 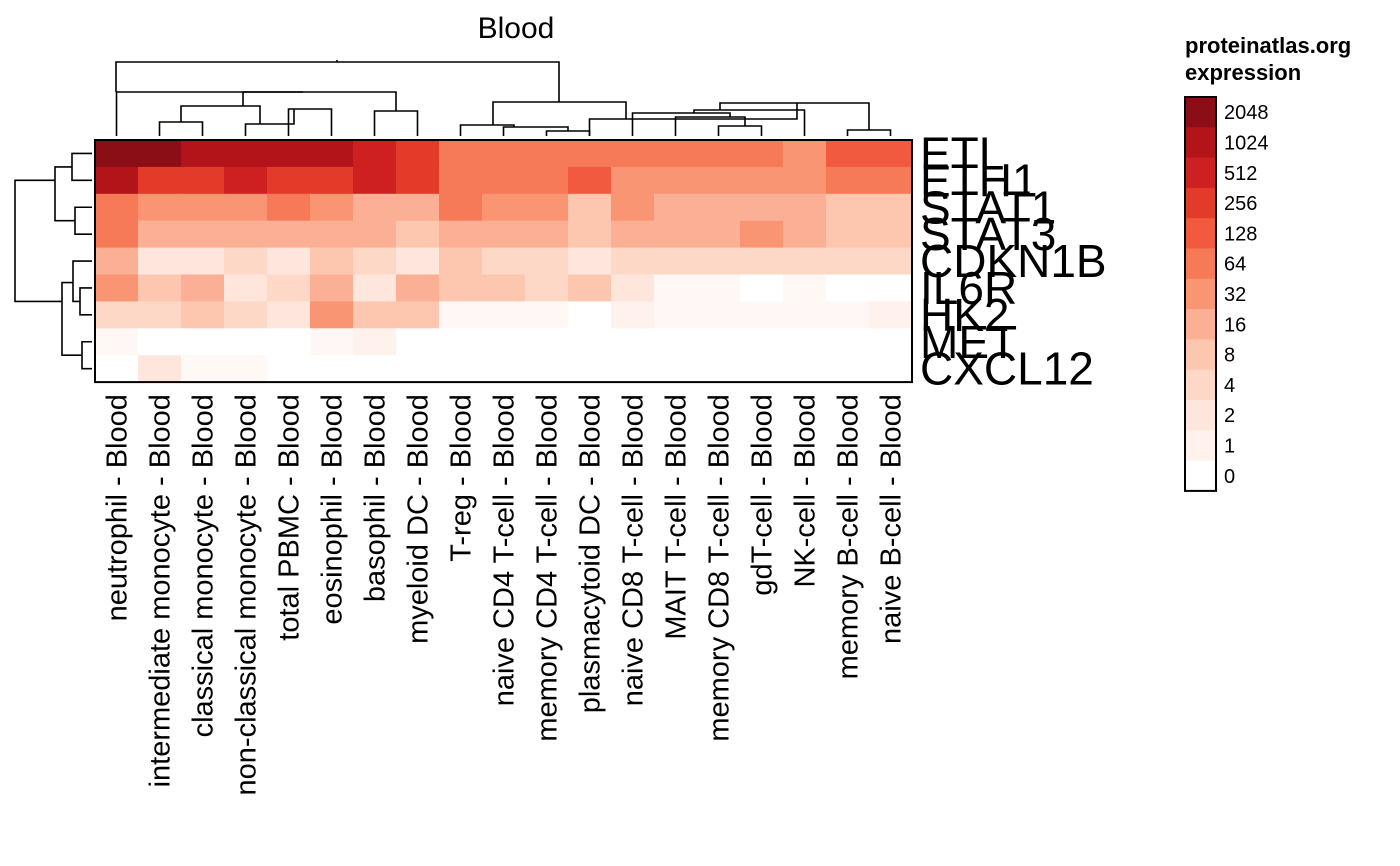 I want to click on column-label: memory B-cell - Blood, so click(x=849, y=536).